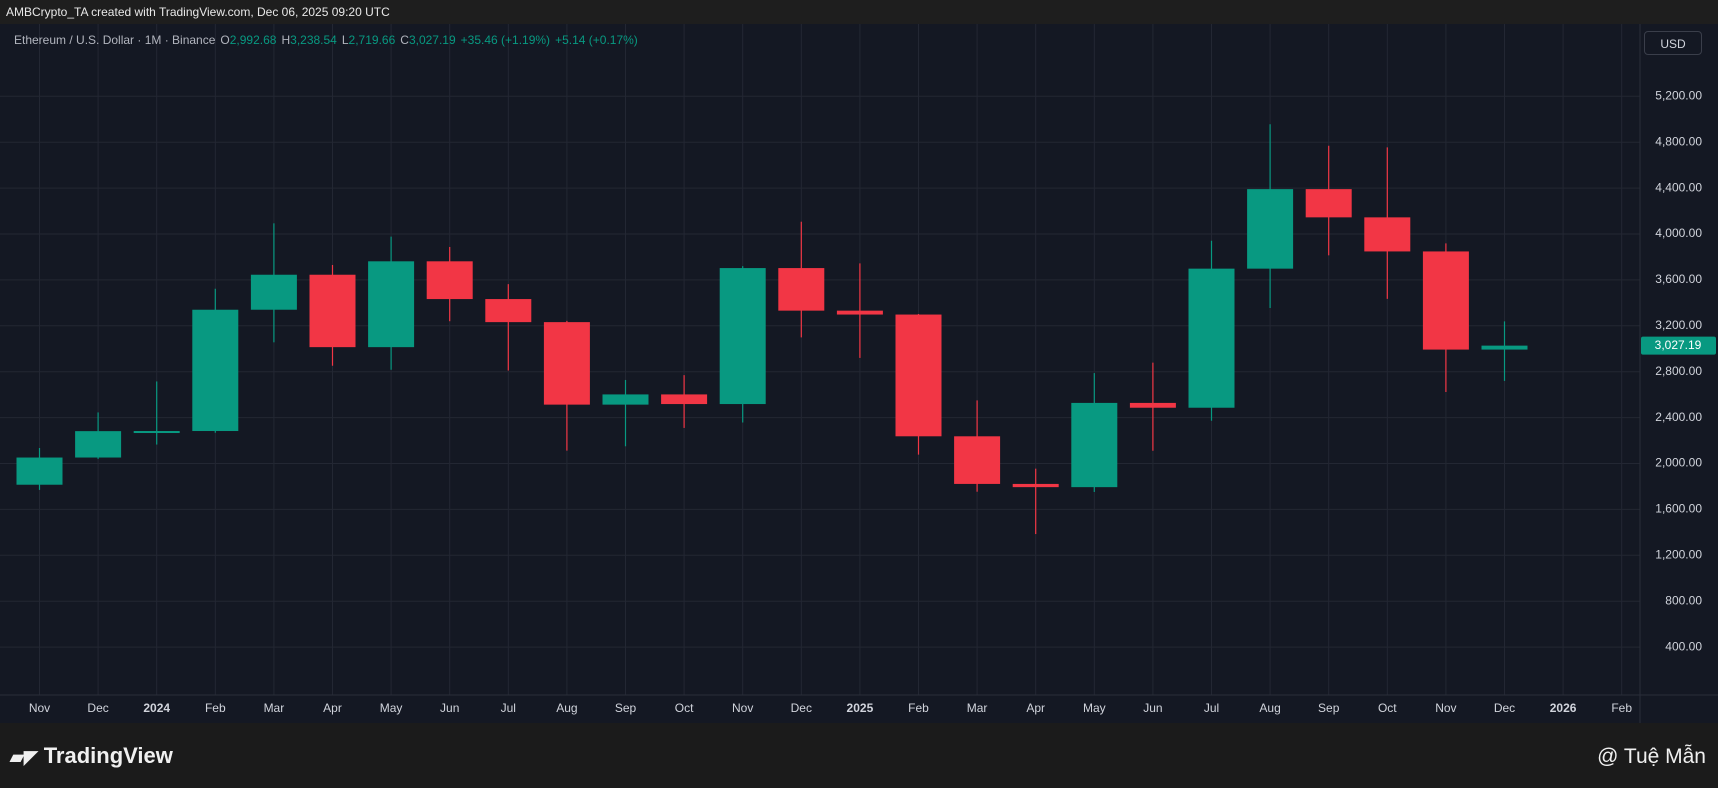 The height and width of the screenshot is (788, 1718). I want to click on currency-button: USD, so click(1673, 43).